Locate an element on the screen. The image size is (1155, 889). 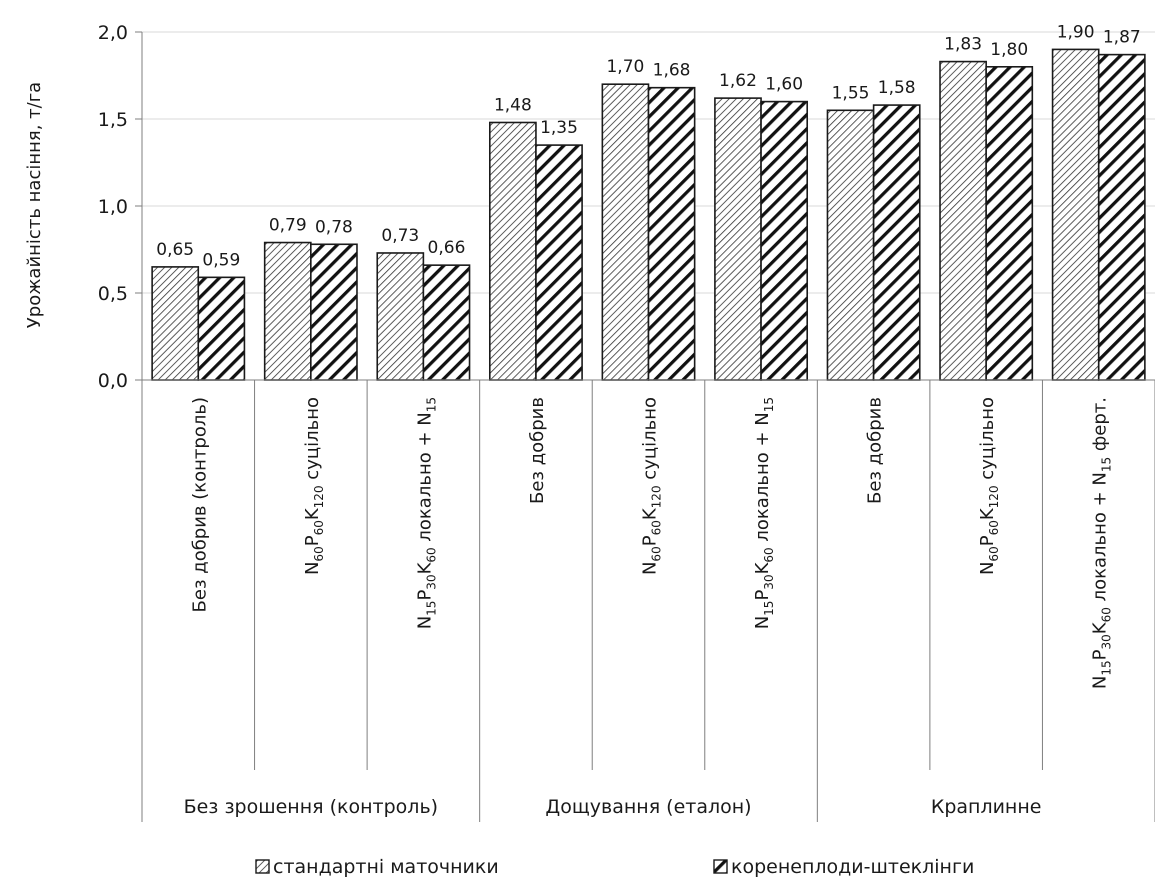
y-axis-label: Урожайність насіння, т/га is located at coordinates (34, 205).